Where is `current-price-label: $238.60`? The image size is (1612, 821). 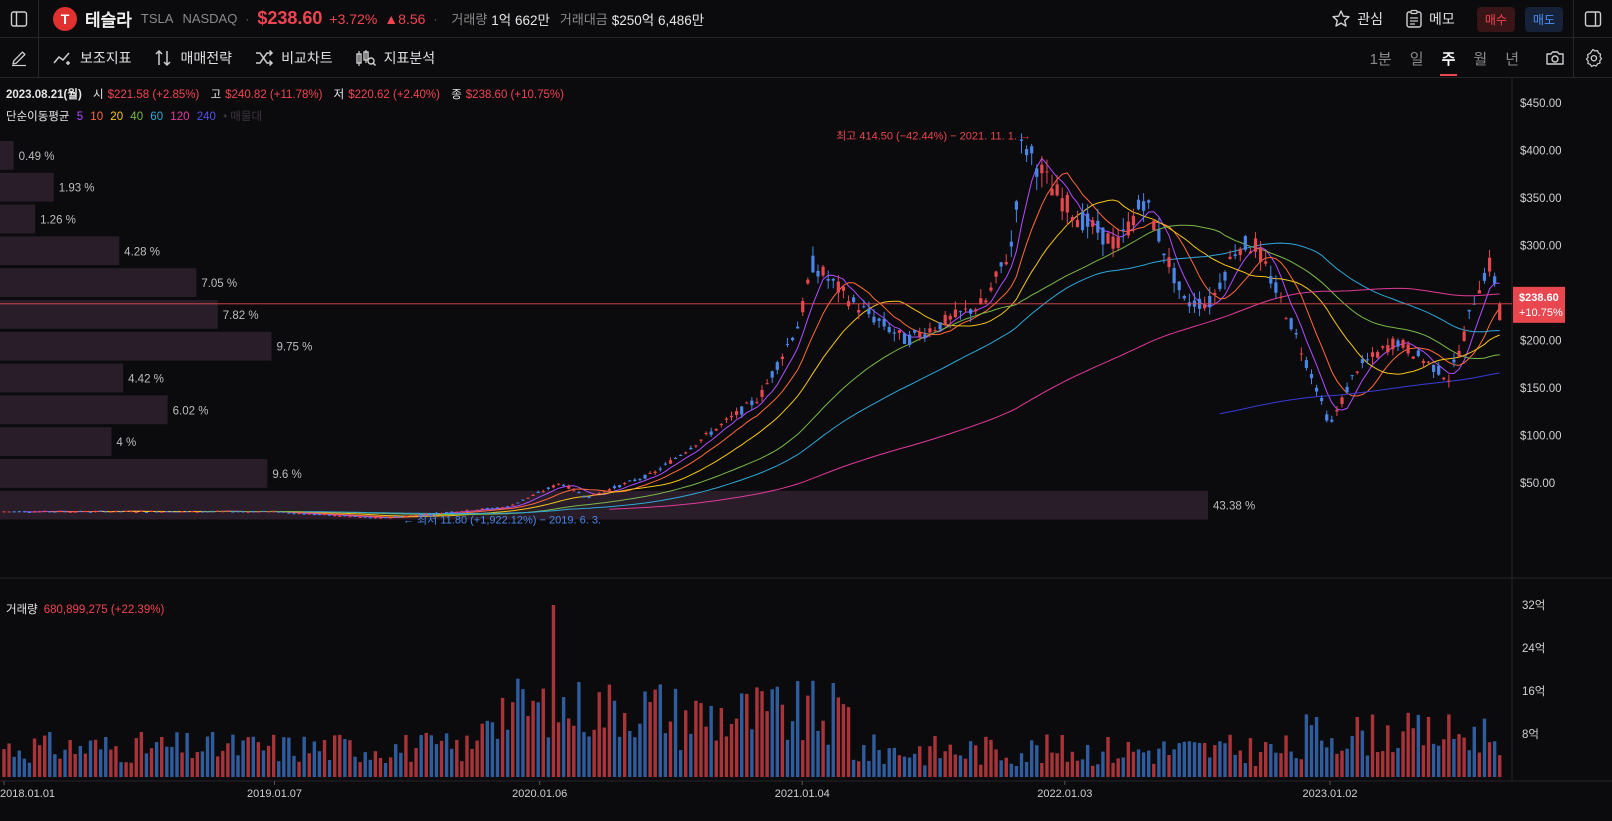
current-price-label: $238.60 is located at coordinates (1539, 298).